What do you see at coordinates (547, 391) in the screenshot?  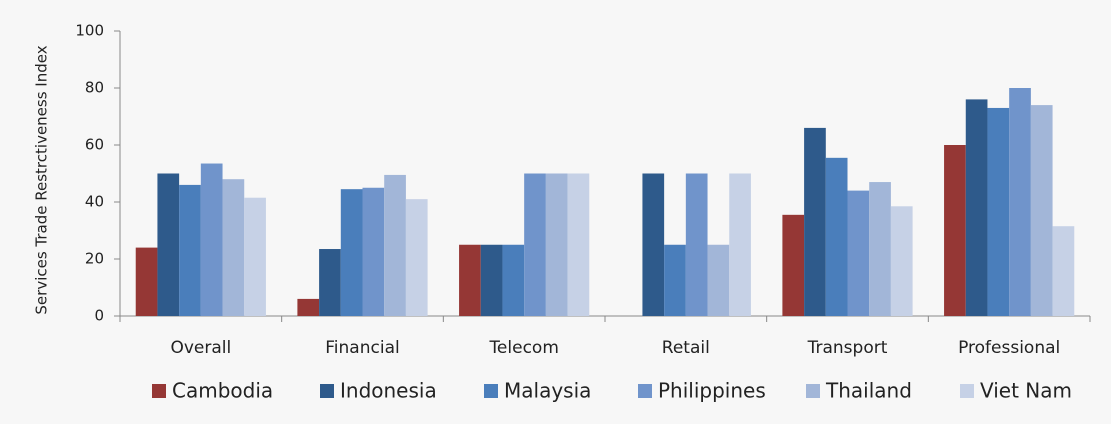 I see `legend-label: Malaysia` at bounding box center [547, 391].